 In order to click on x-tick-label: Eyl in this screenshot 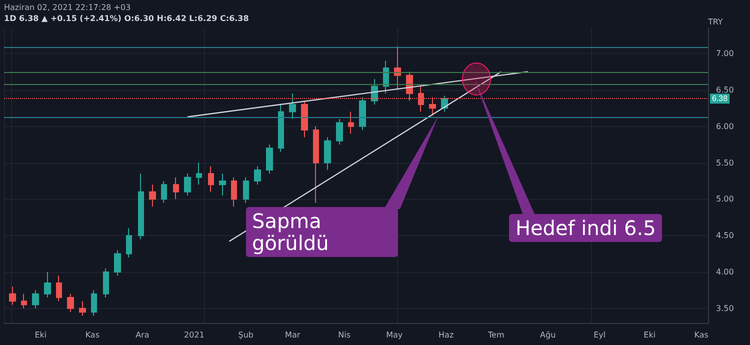, I will do `click(600, 335)`.